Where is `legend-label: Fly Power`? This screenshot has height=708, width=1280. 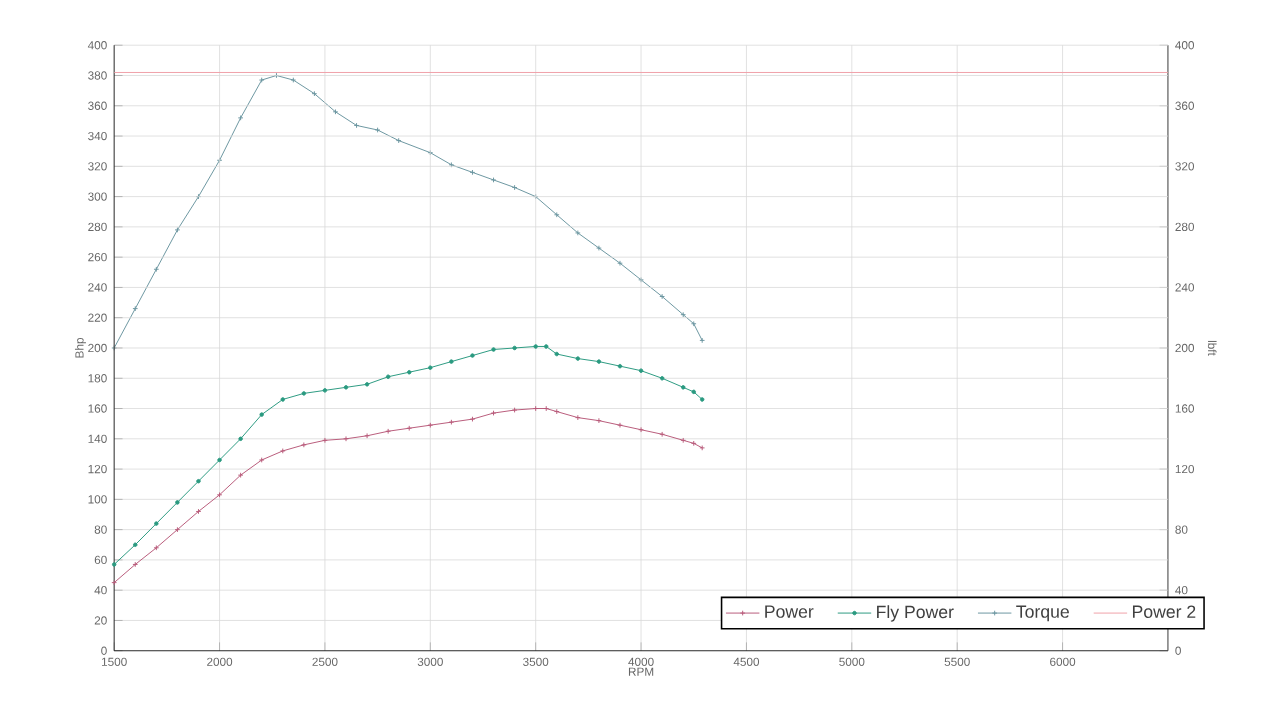
legend-label: Fly Power is located at coordinates (915, 613).